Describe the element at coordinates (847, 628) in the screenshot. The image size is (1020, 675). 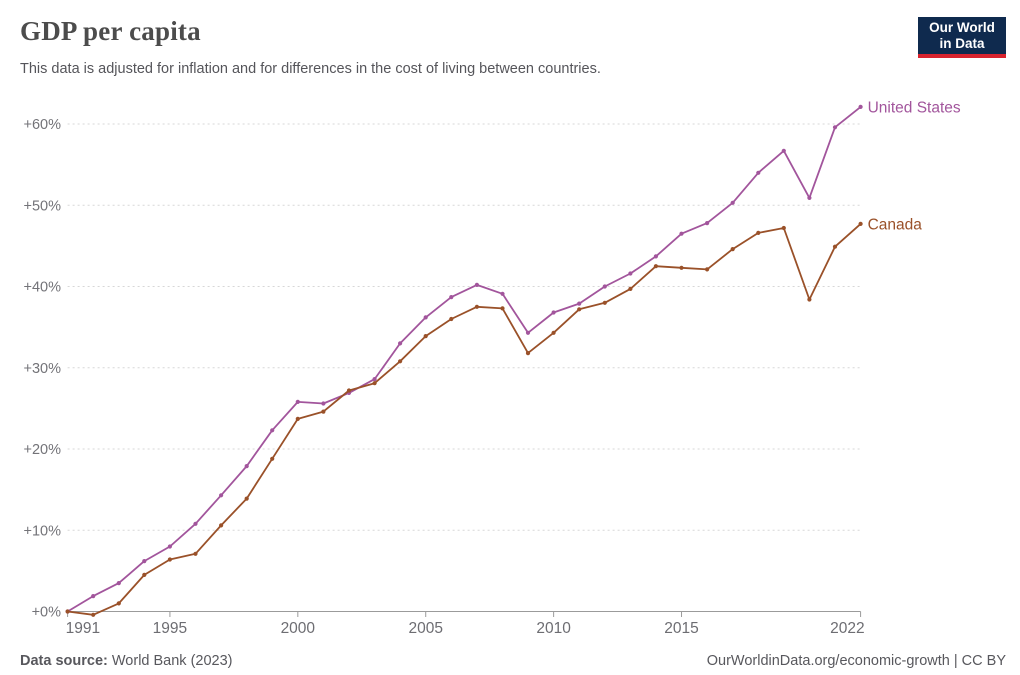
I see `x-axis-tick-label: 2022` at that location.